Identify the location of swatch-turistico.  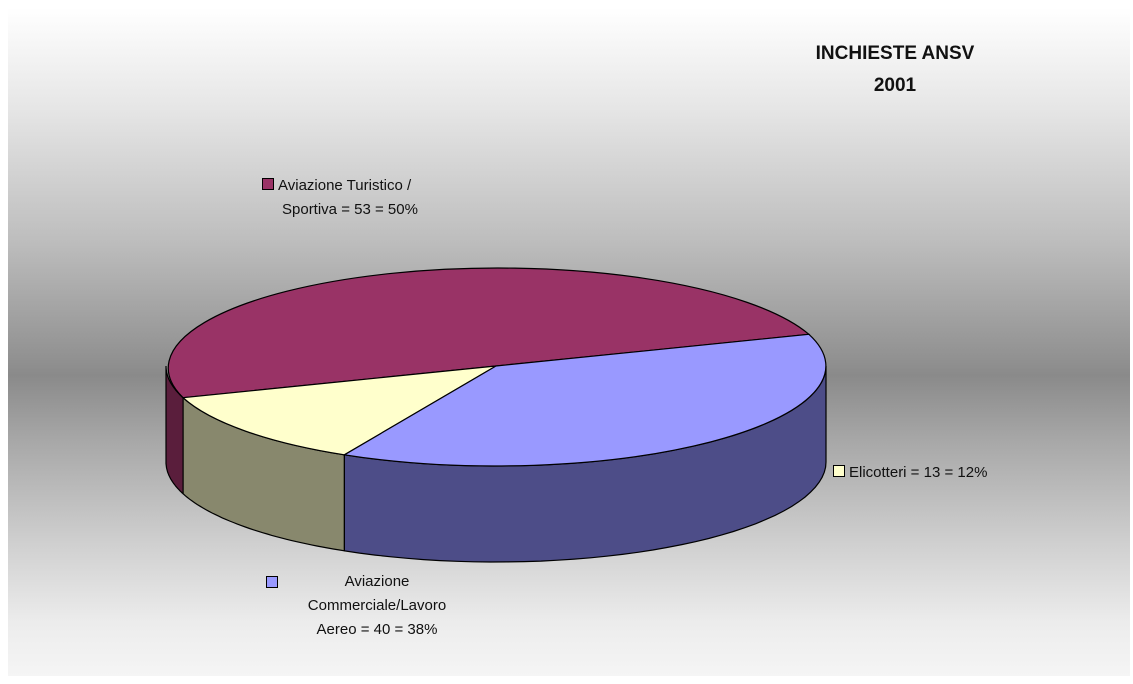
(268, 184).